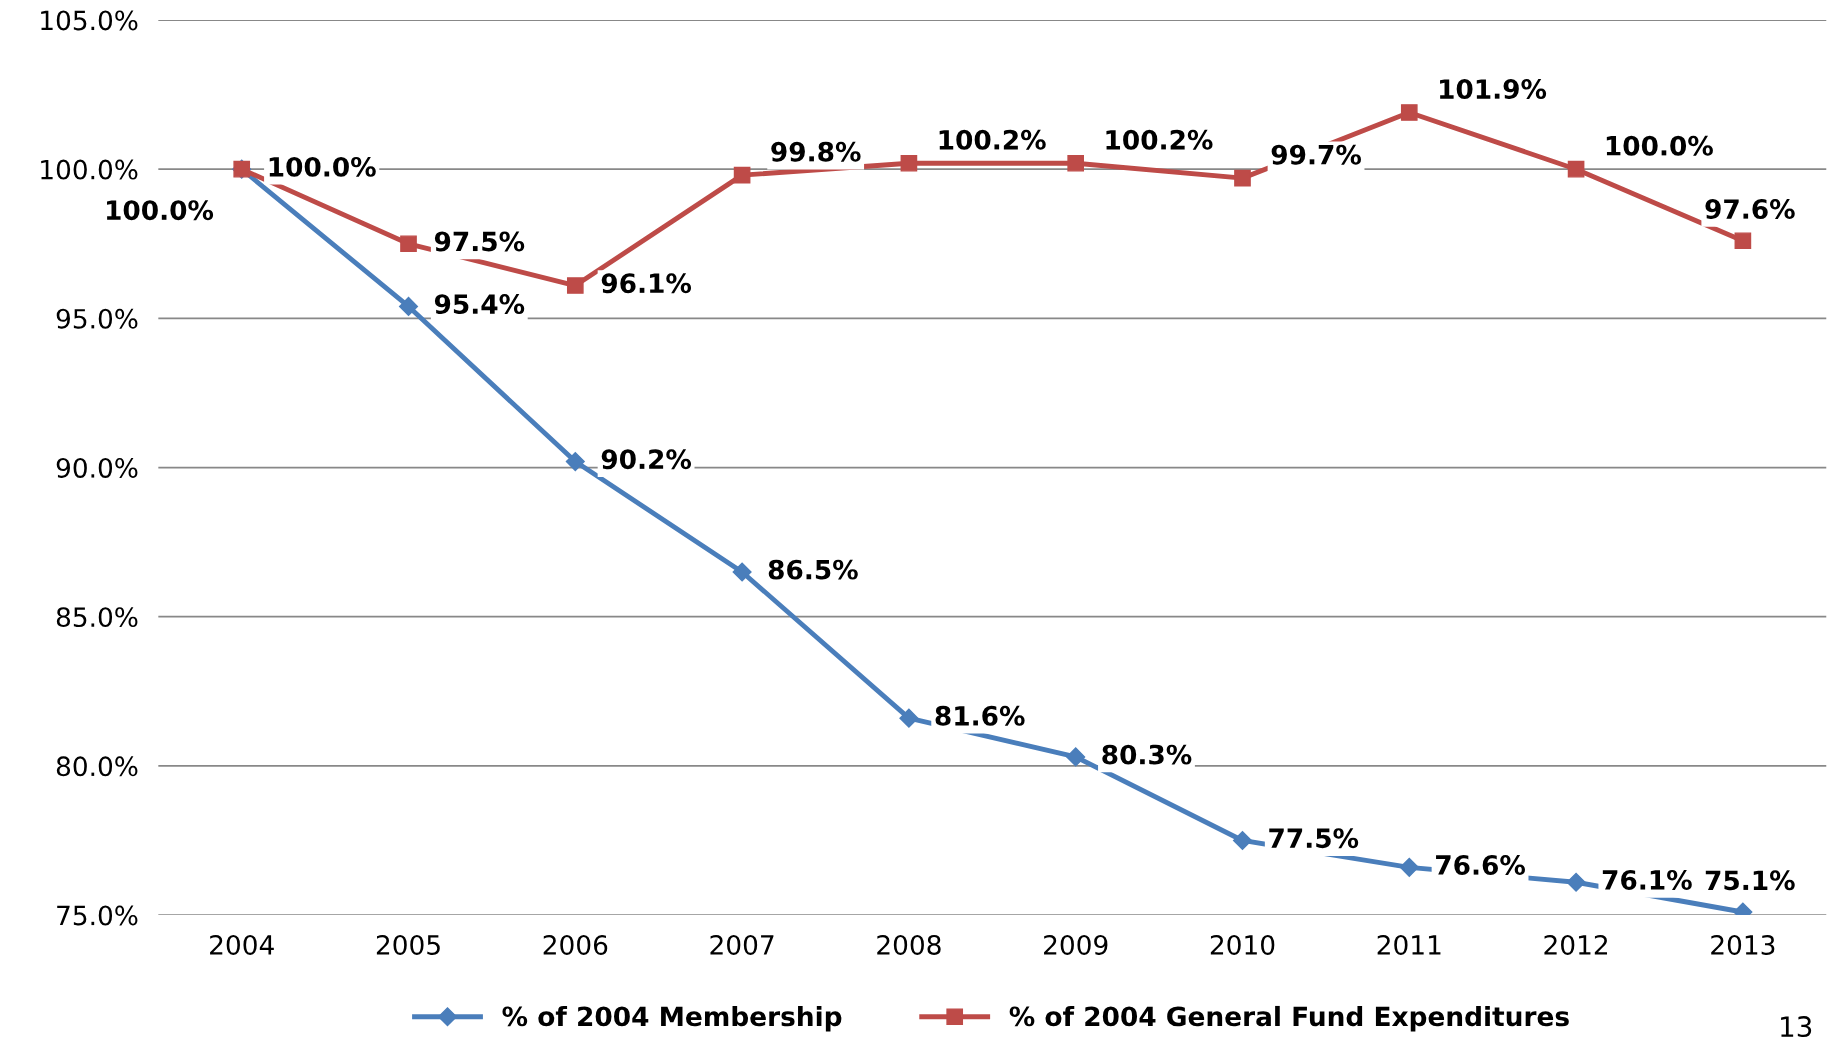 This screenshot has height=1053, width=1841. I want to click on data-label: 75.1%, so click(1750, 880).